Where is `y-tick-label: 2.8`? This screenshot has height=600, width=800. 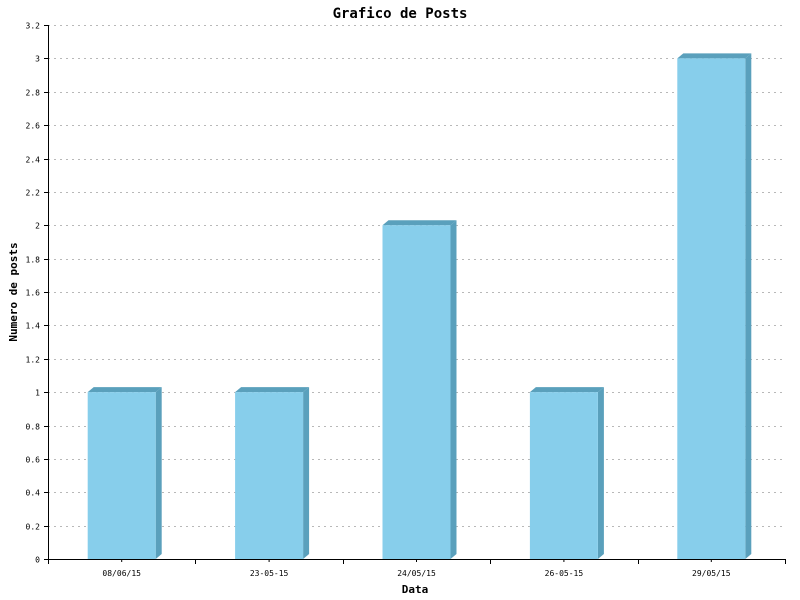 y-tick-label: 2.8 is located at coordinates (33, 93).